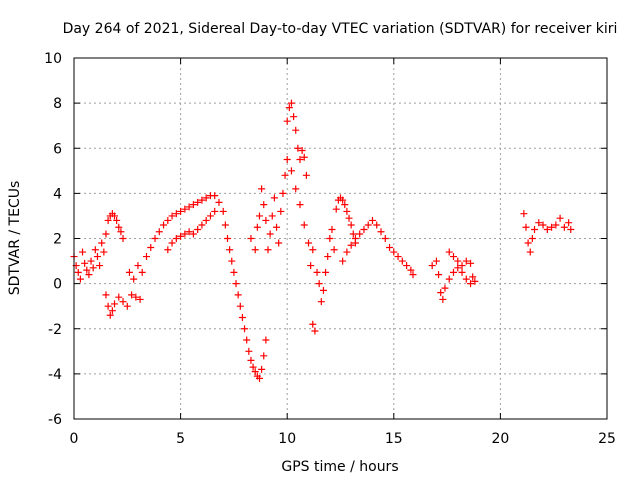  I want to click on y-tick-label: -2, so click(55, 330).